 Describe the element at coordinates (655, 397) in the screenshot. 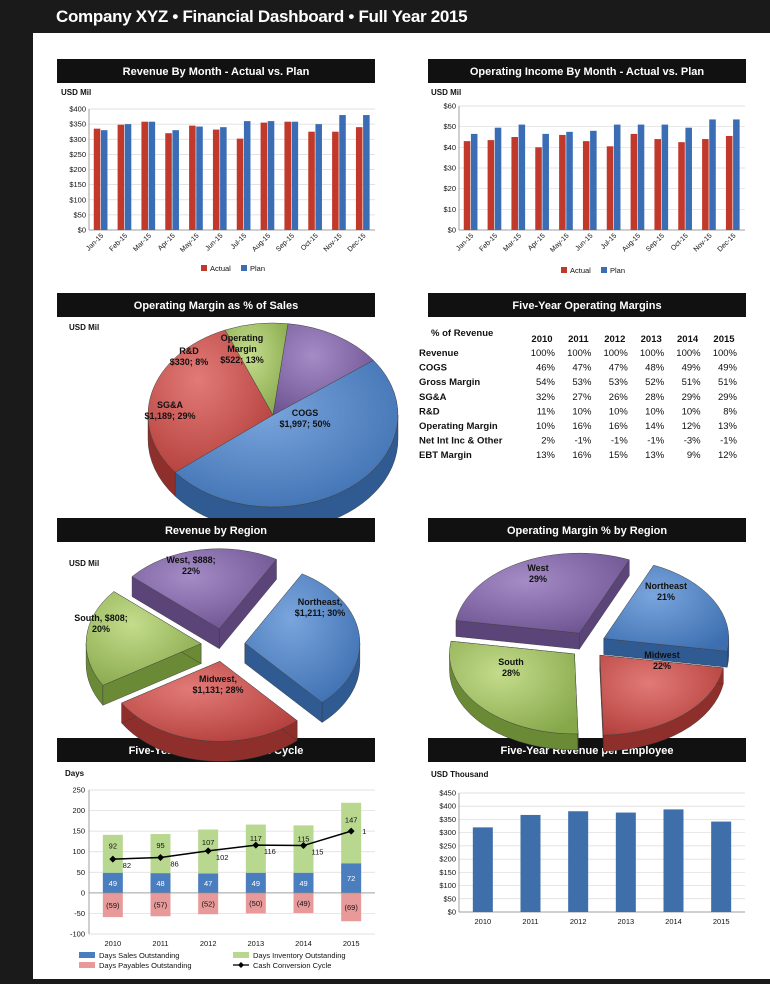

I see `table-cell: 28%` at that location.